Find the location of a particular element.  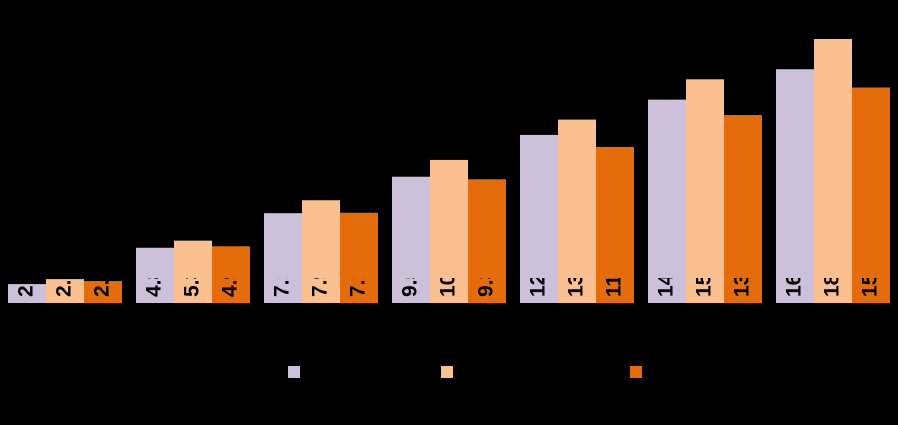

value-label: 18.646 is located at coordinates (832, 265).